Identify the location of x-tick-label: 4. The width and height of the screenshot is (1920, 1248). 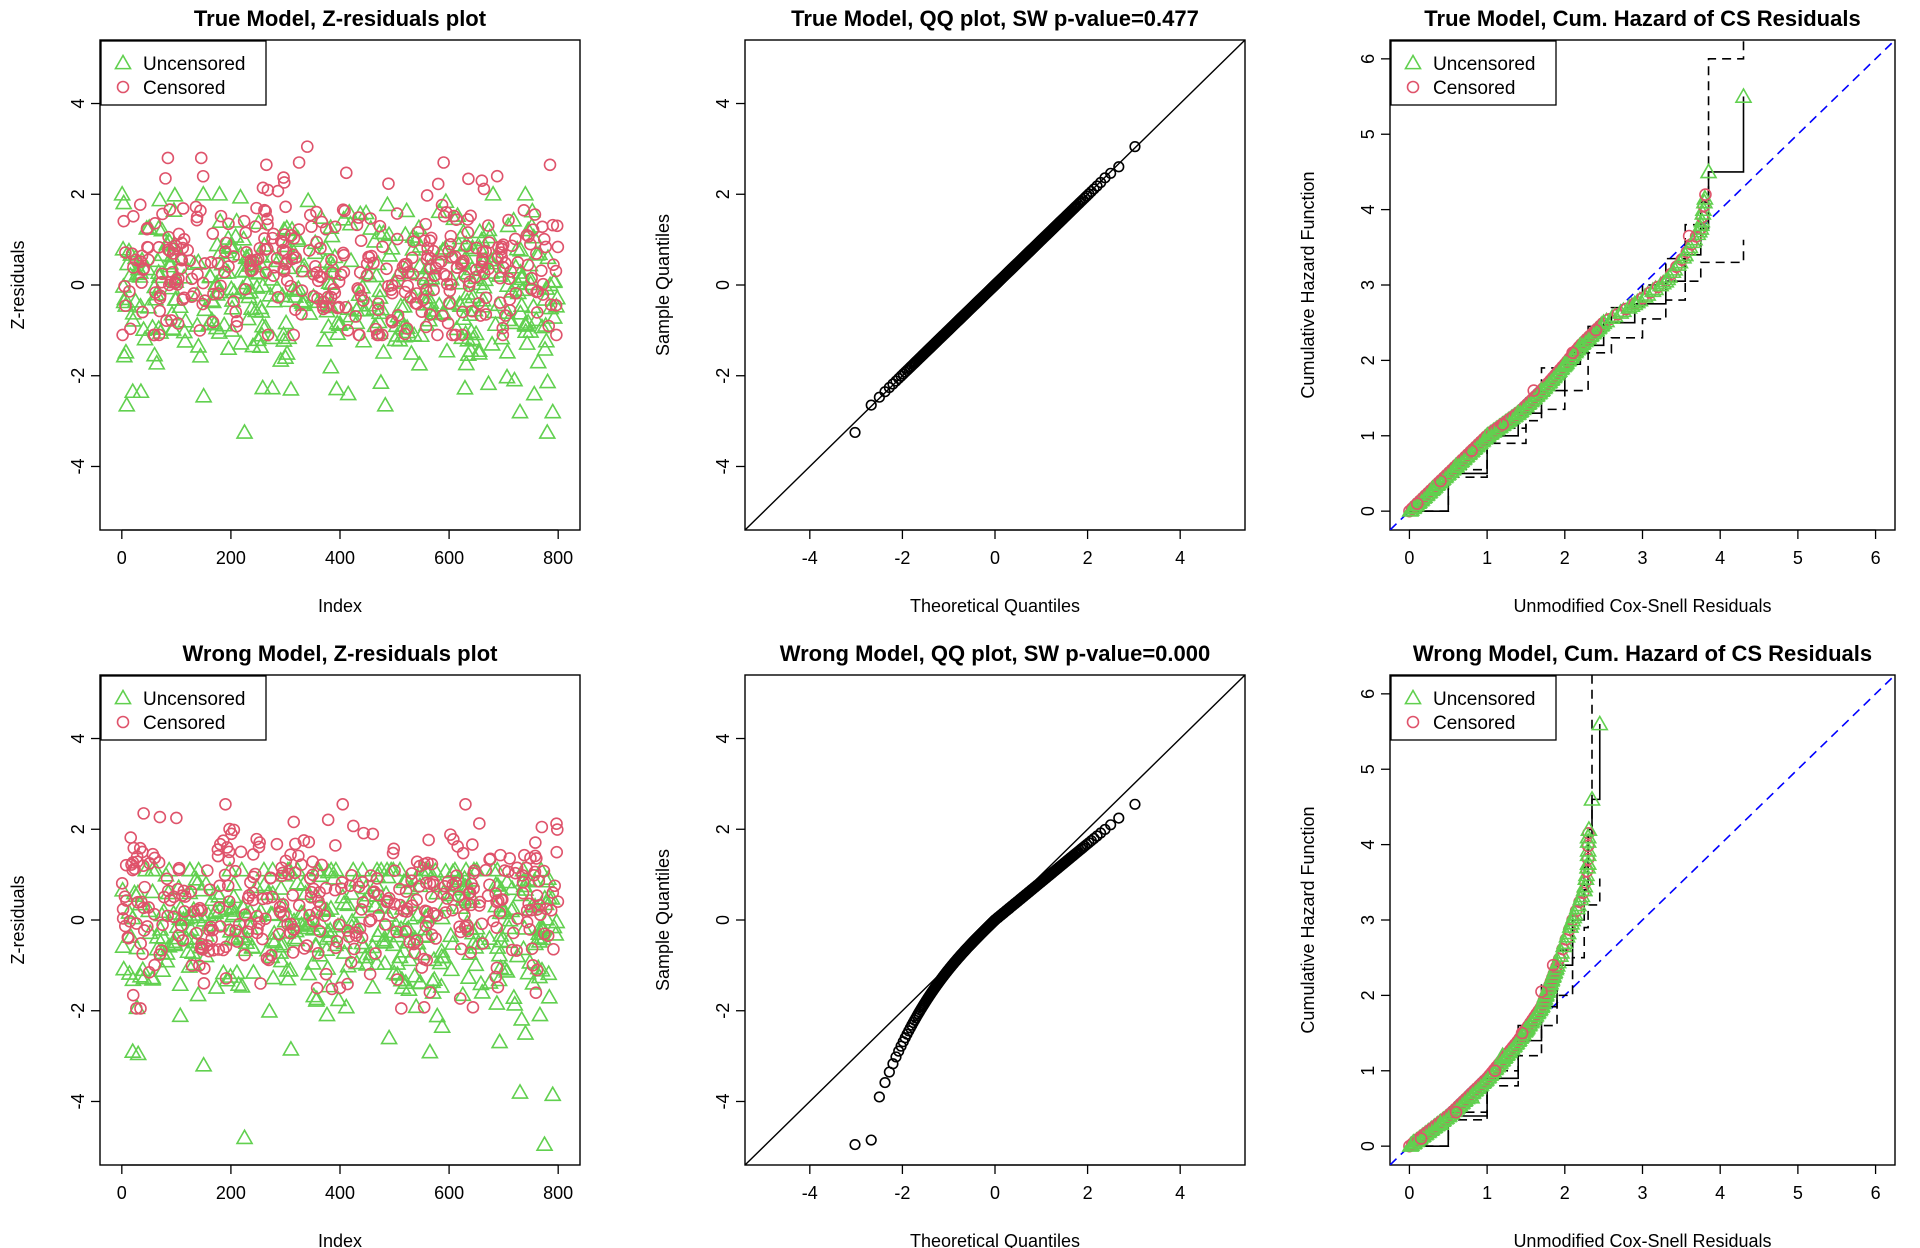
(1180, 558).